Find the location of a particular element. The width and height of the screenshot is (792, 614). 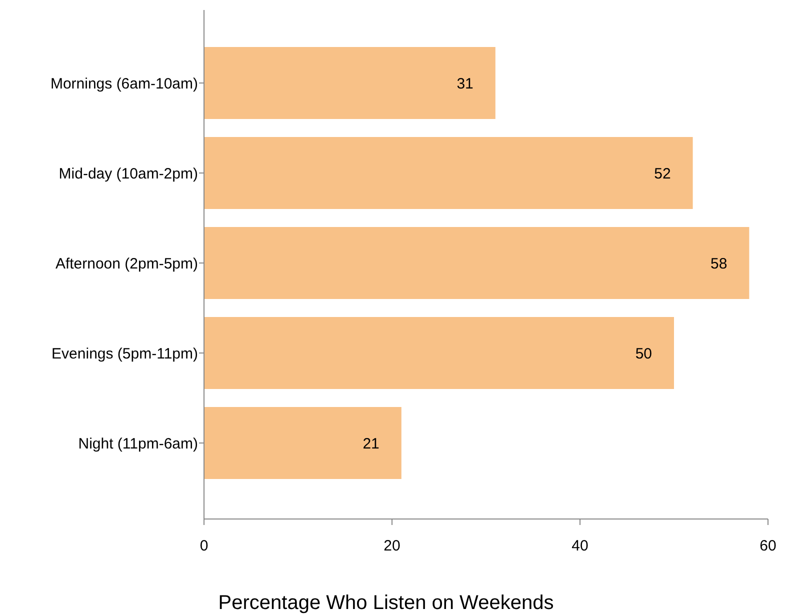

x-tick-label: 40 is located at coordinates (580, 545).